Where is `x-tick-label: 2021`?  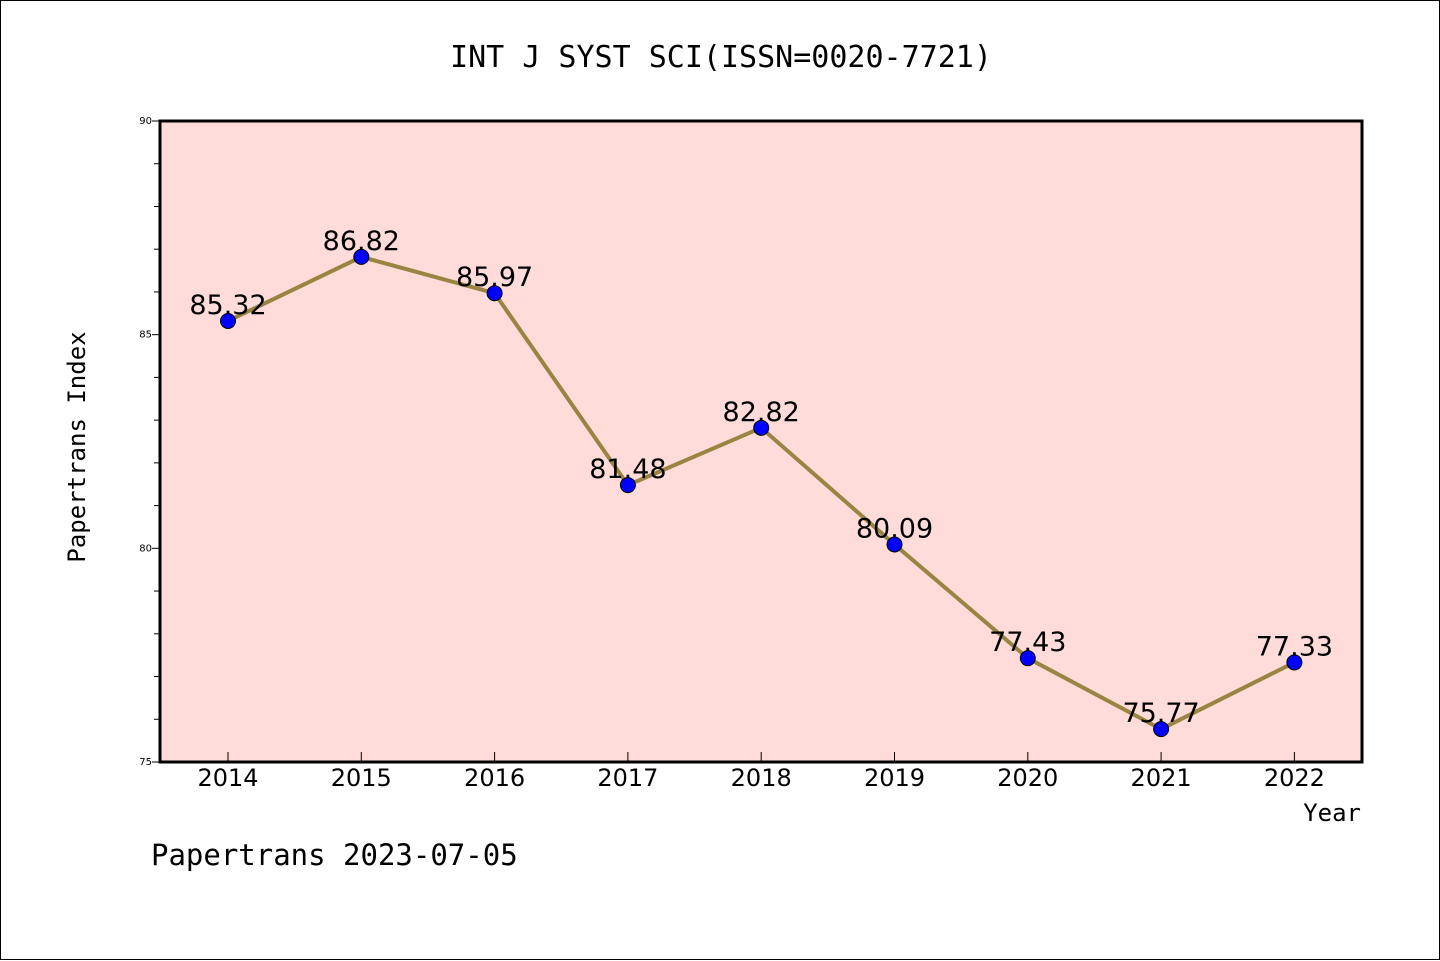 x-tick-label: 2021 is located at coordinates (1161, 778).